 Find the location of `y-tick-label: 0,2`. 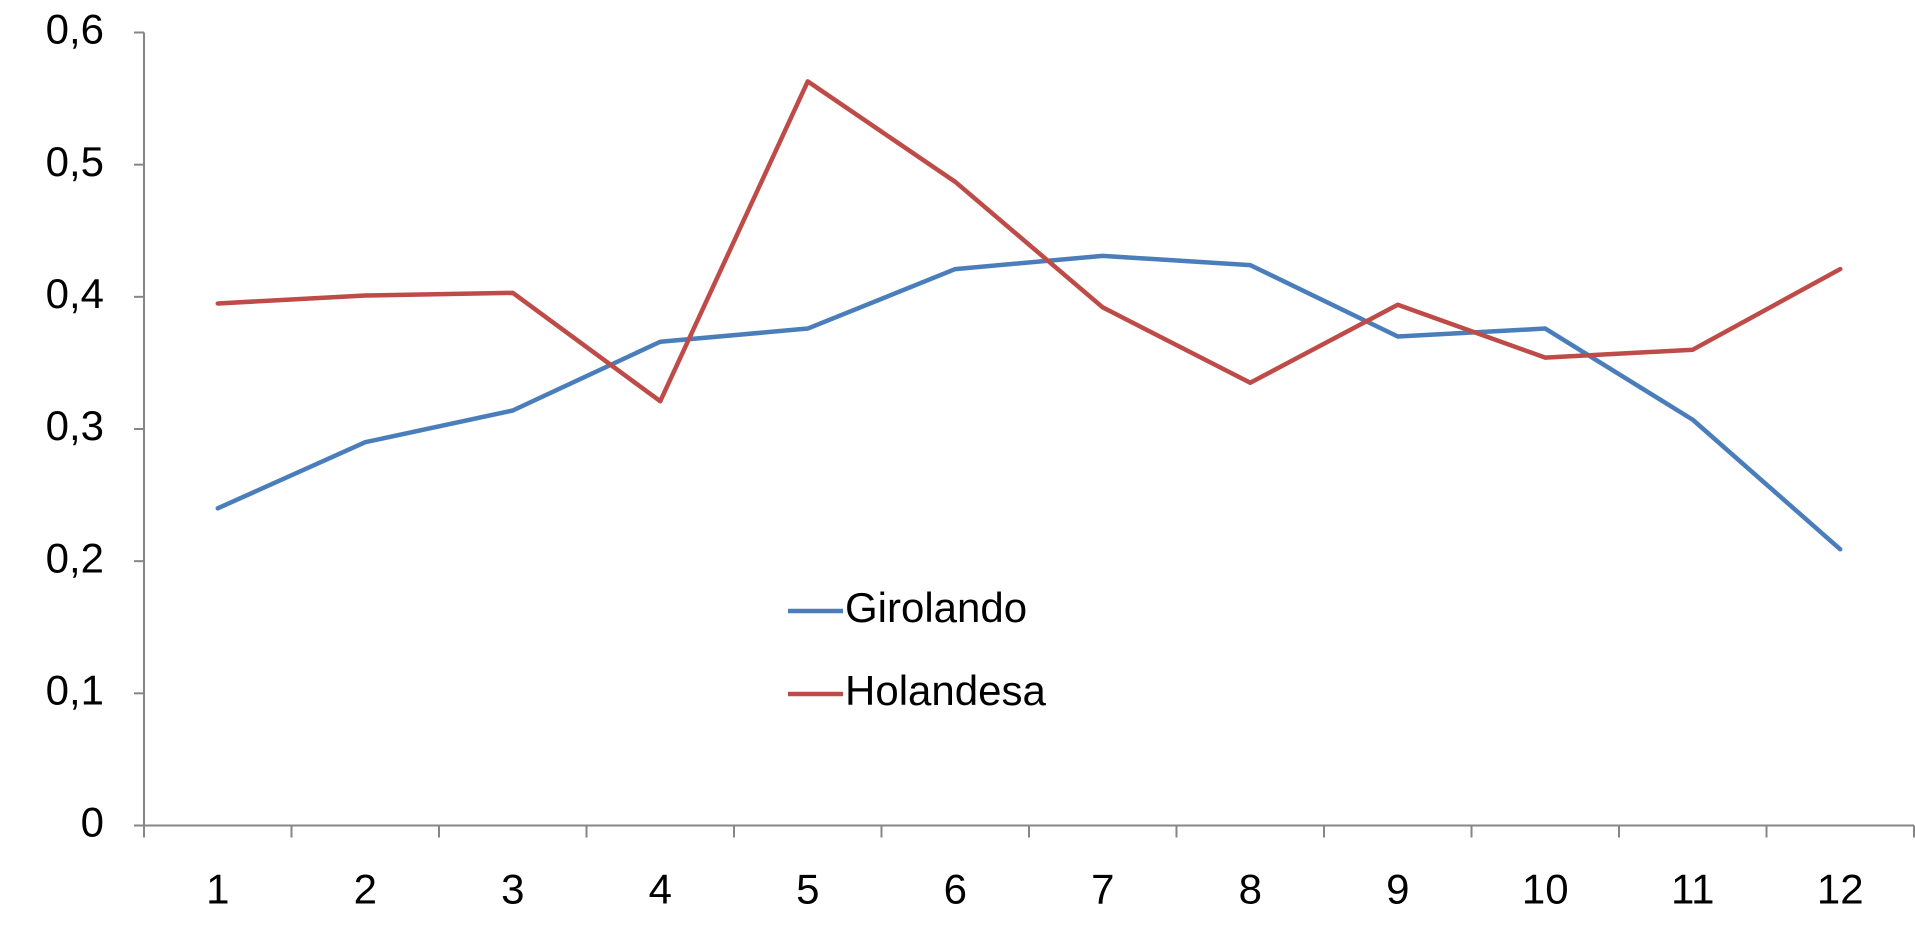

y-tick-label: 0,2 is located at coordinates (75, 557).